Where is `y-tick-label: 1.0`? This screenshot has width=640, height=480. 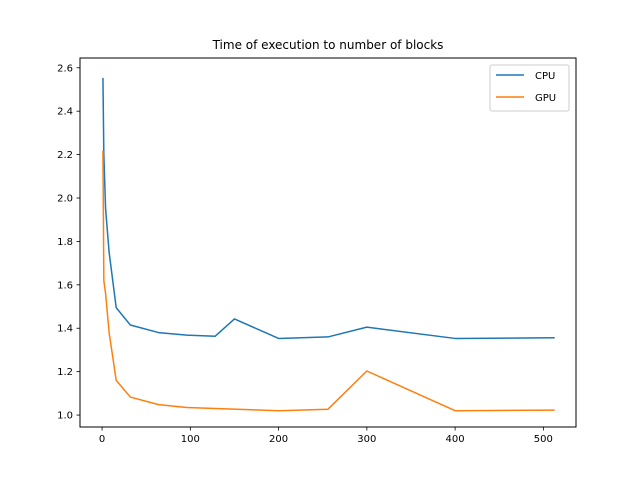 y-tick-label: 1.0 is located at coordinates (65, 416).